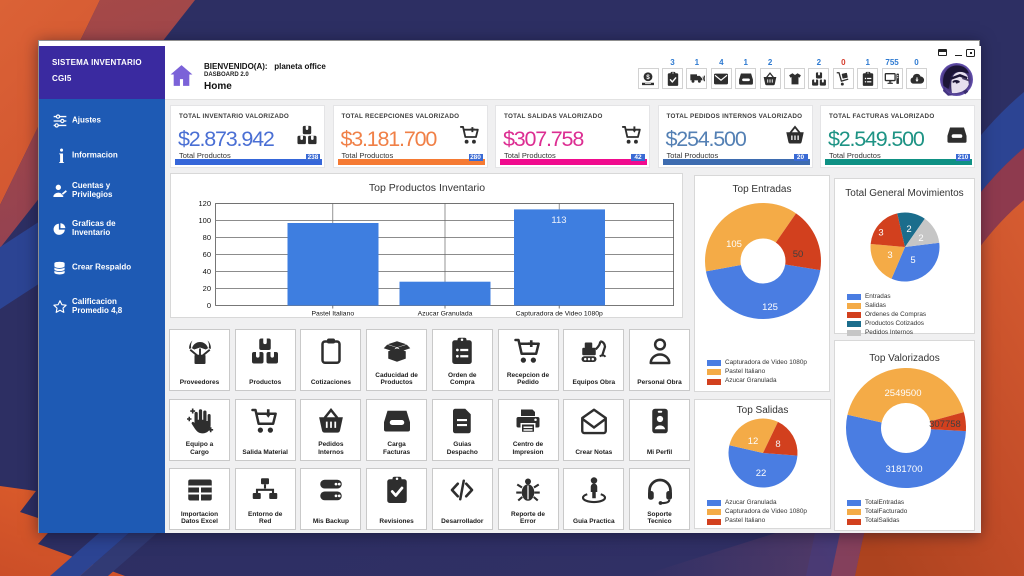 The width and height of the screenshot is (1024, 576). What do you see at coordinates (204, 220) in the screenshot?
I see `svg-text: 100` at bounding box center [204, 220].